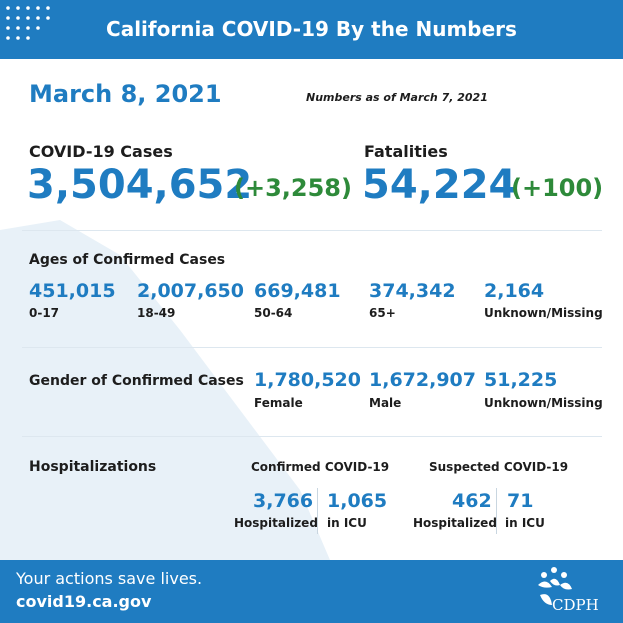 The width and height of the screenshot is (623, 623). Describe the element at coordinates (543, 313) in the screenshot. I see `age-label: Unknown/Missing` at that location.